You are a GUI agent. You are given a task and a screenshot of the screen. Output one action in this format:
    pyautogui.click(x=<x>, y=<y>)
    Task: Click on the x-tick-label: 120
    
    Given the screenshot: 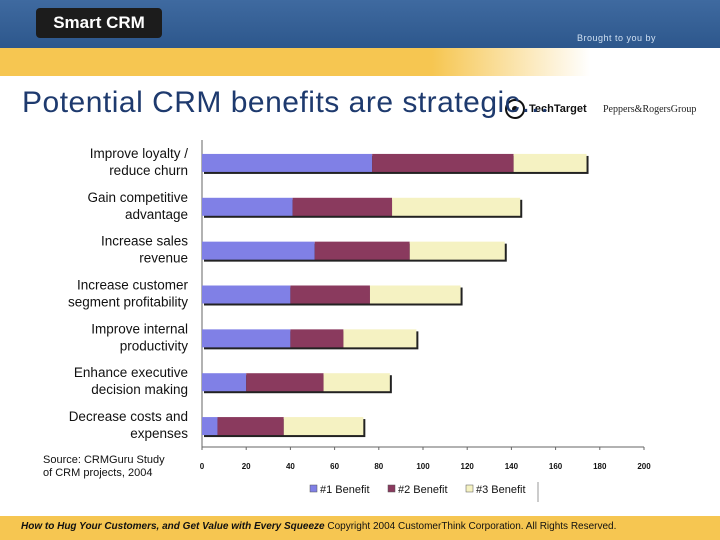 What is the action you would take?
    pyautogui.click(x=468, y=466)
    